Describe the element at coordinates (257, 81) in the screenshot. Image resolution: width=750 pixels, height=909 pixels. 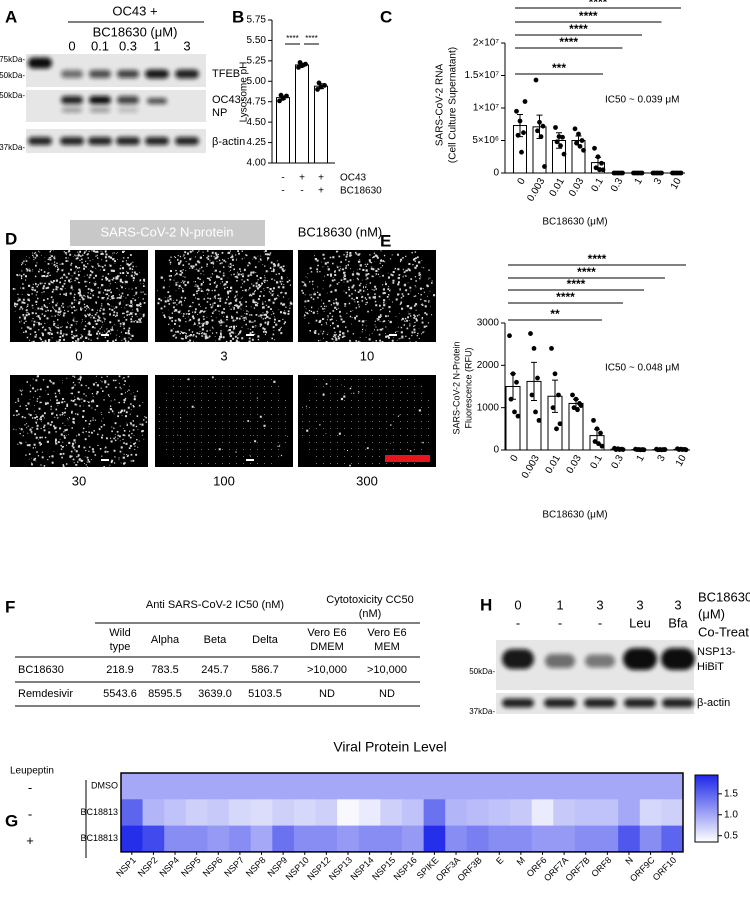
I see `y-tick-label: 5.00` at that location.